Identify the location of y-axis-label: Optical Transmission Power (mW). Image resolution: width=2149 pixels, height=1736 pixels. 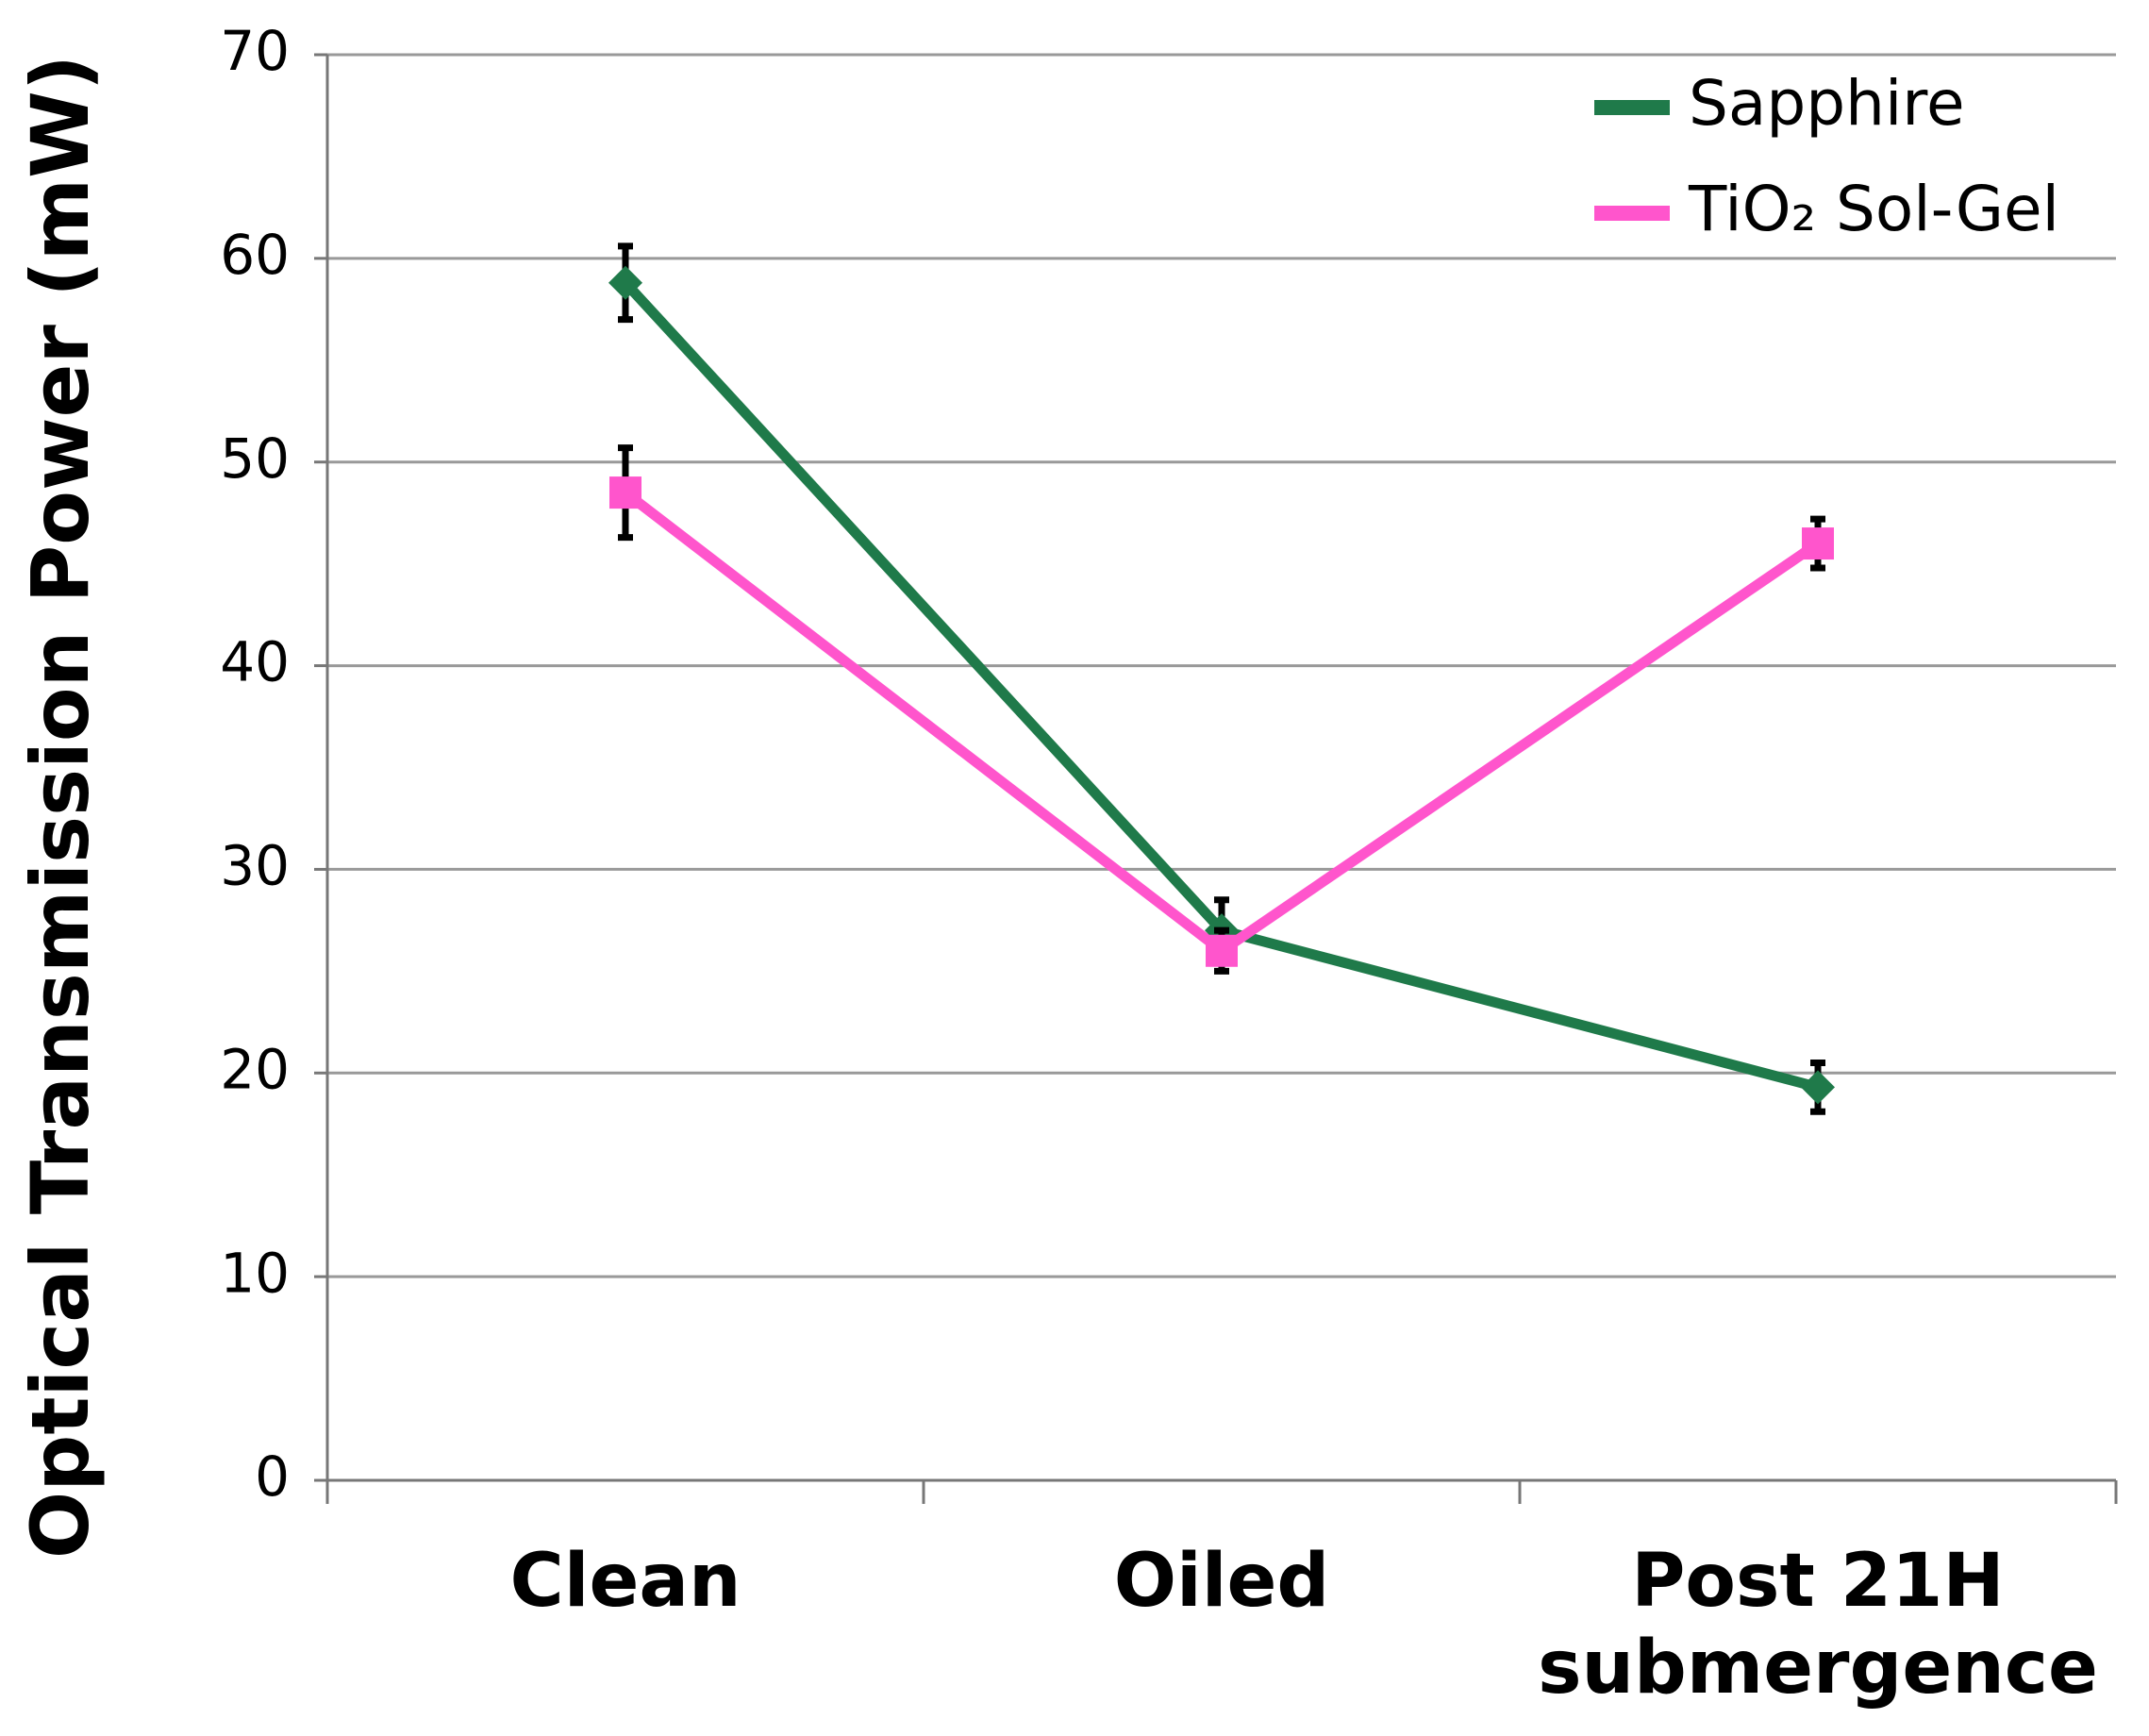
(60, 807).